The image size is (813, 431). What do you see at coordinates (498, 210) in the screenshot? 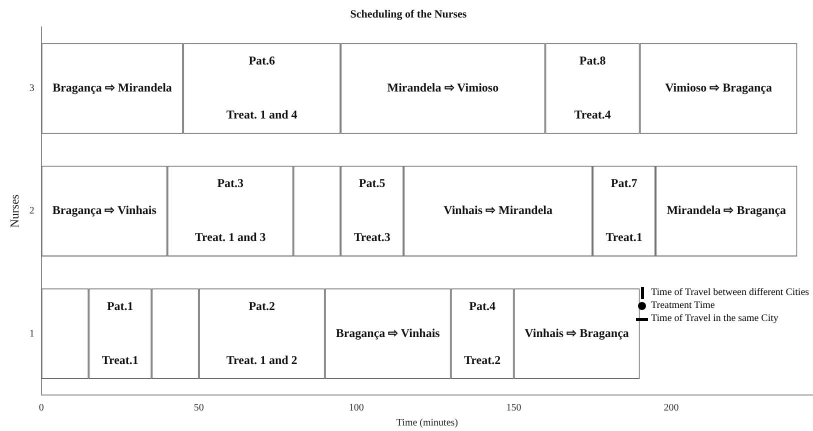
I see `data-label: Vinhais ⇨ Mirandela` at bounding box center [498, 210].